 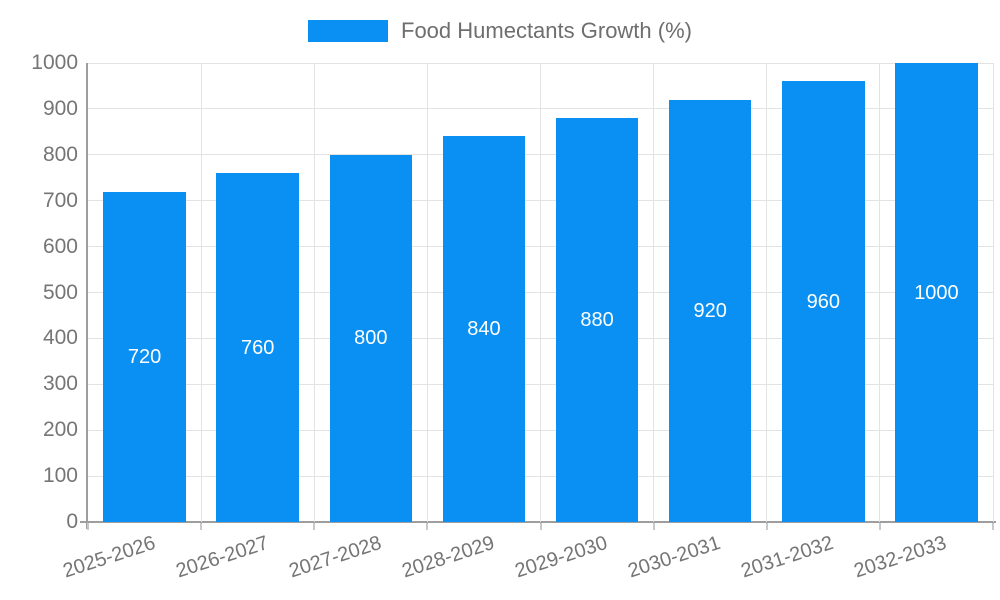 I want to click on bar-2030-2031: 920, so click(x=710, y=310).